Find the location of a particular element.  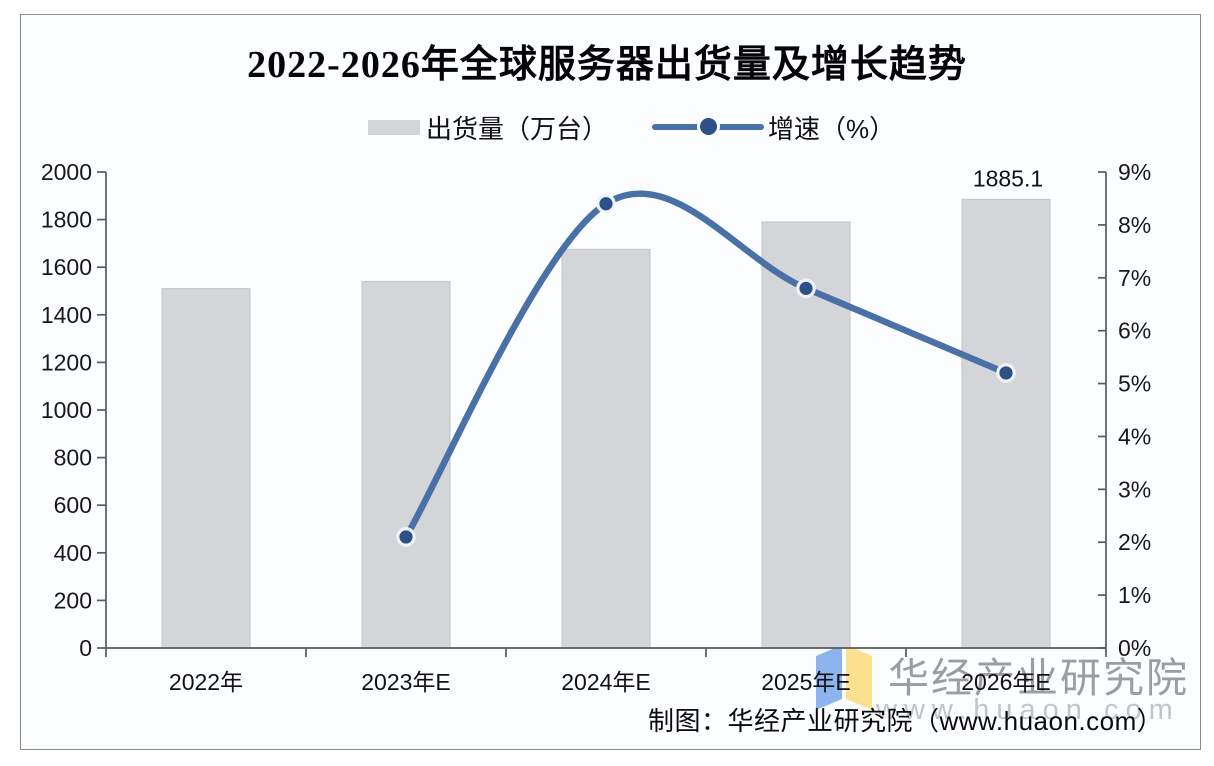

footer-credit: 制图：华经产业研究院（www.huaon.com） is located at coordinates (906, 721).